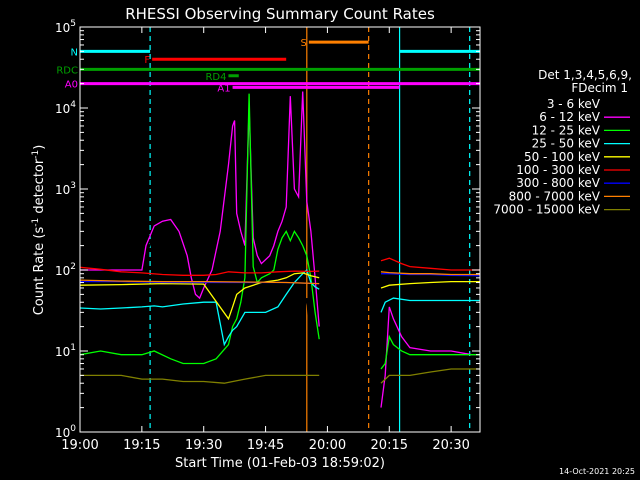 The image size is (640, 480). Describe the element at coordinates (599, 88) in the screenshot. I see `legend-header-line-2: FDecim 1` at that location.